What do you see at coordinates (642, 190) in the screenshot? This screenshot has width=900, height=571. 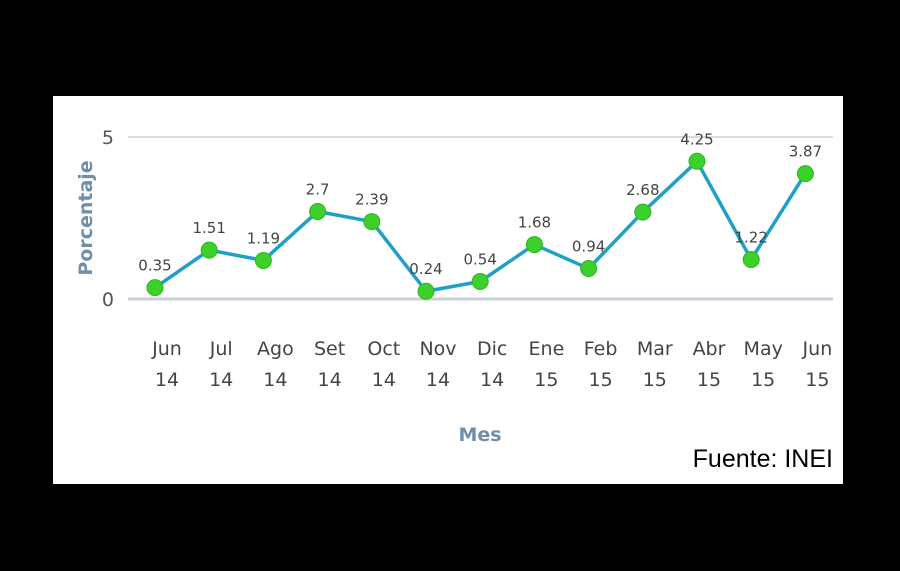 I see `data-label-9: 2.68` at bounding box center [642, 190].